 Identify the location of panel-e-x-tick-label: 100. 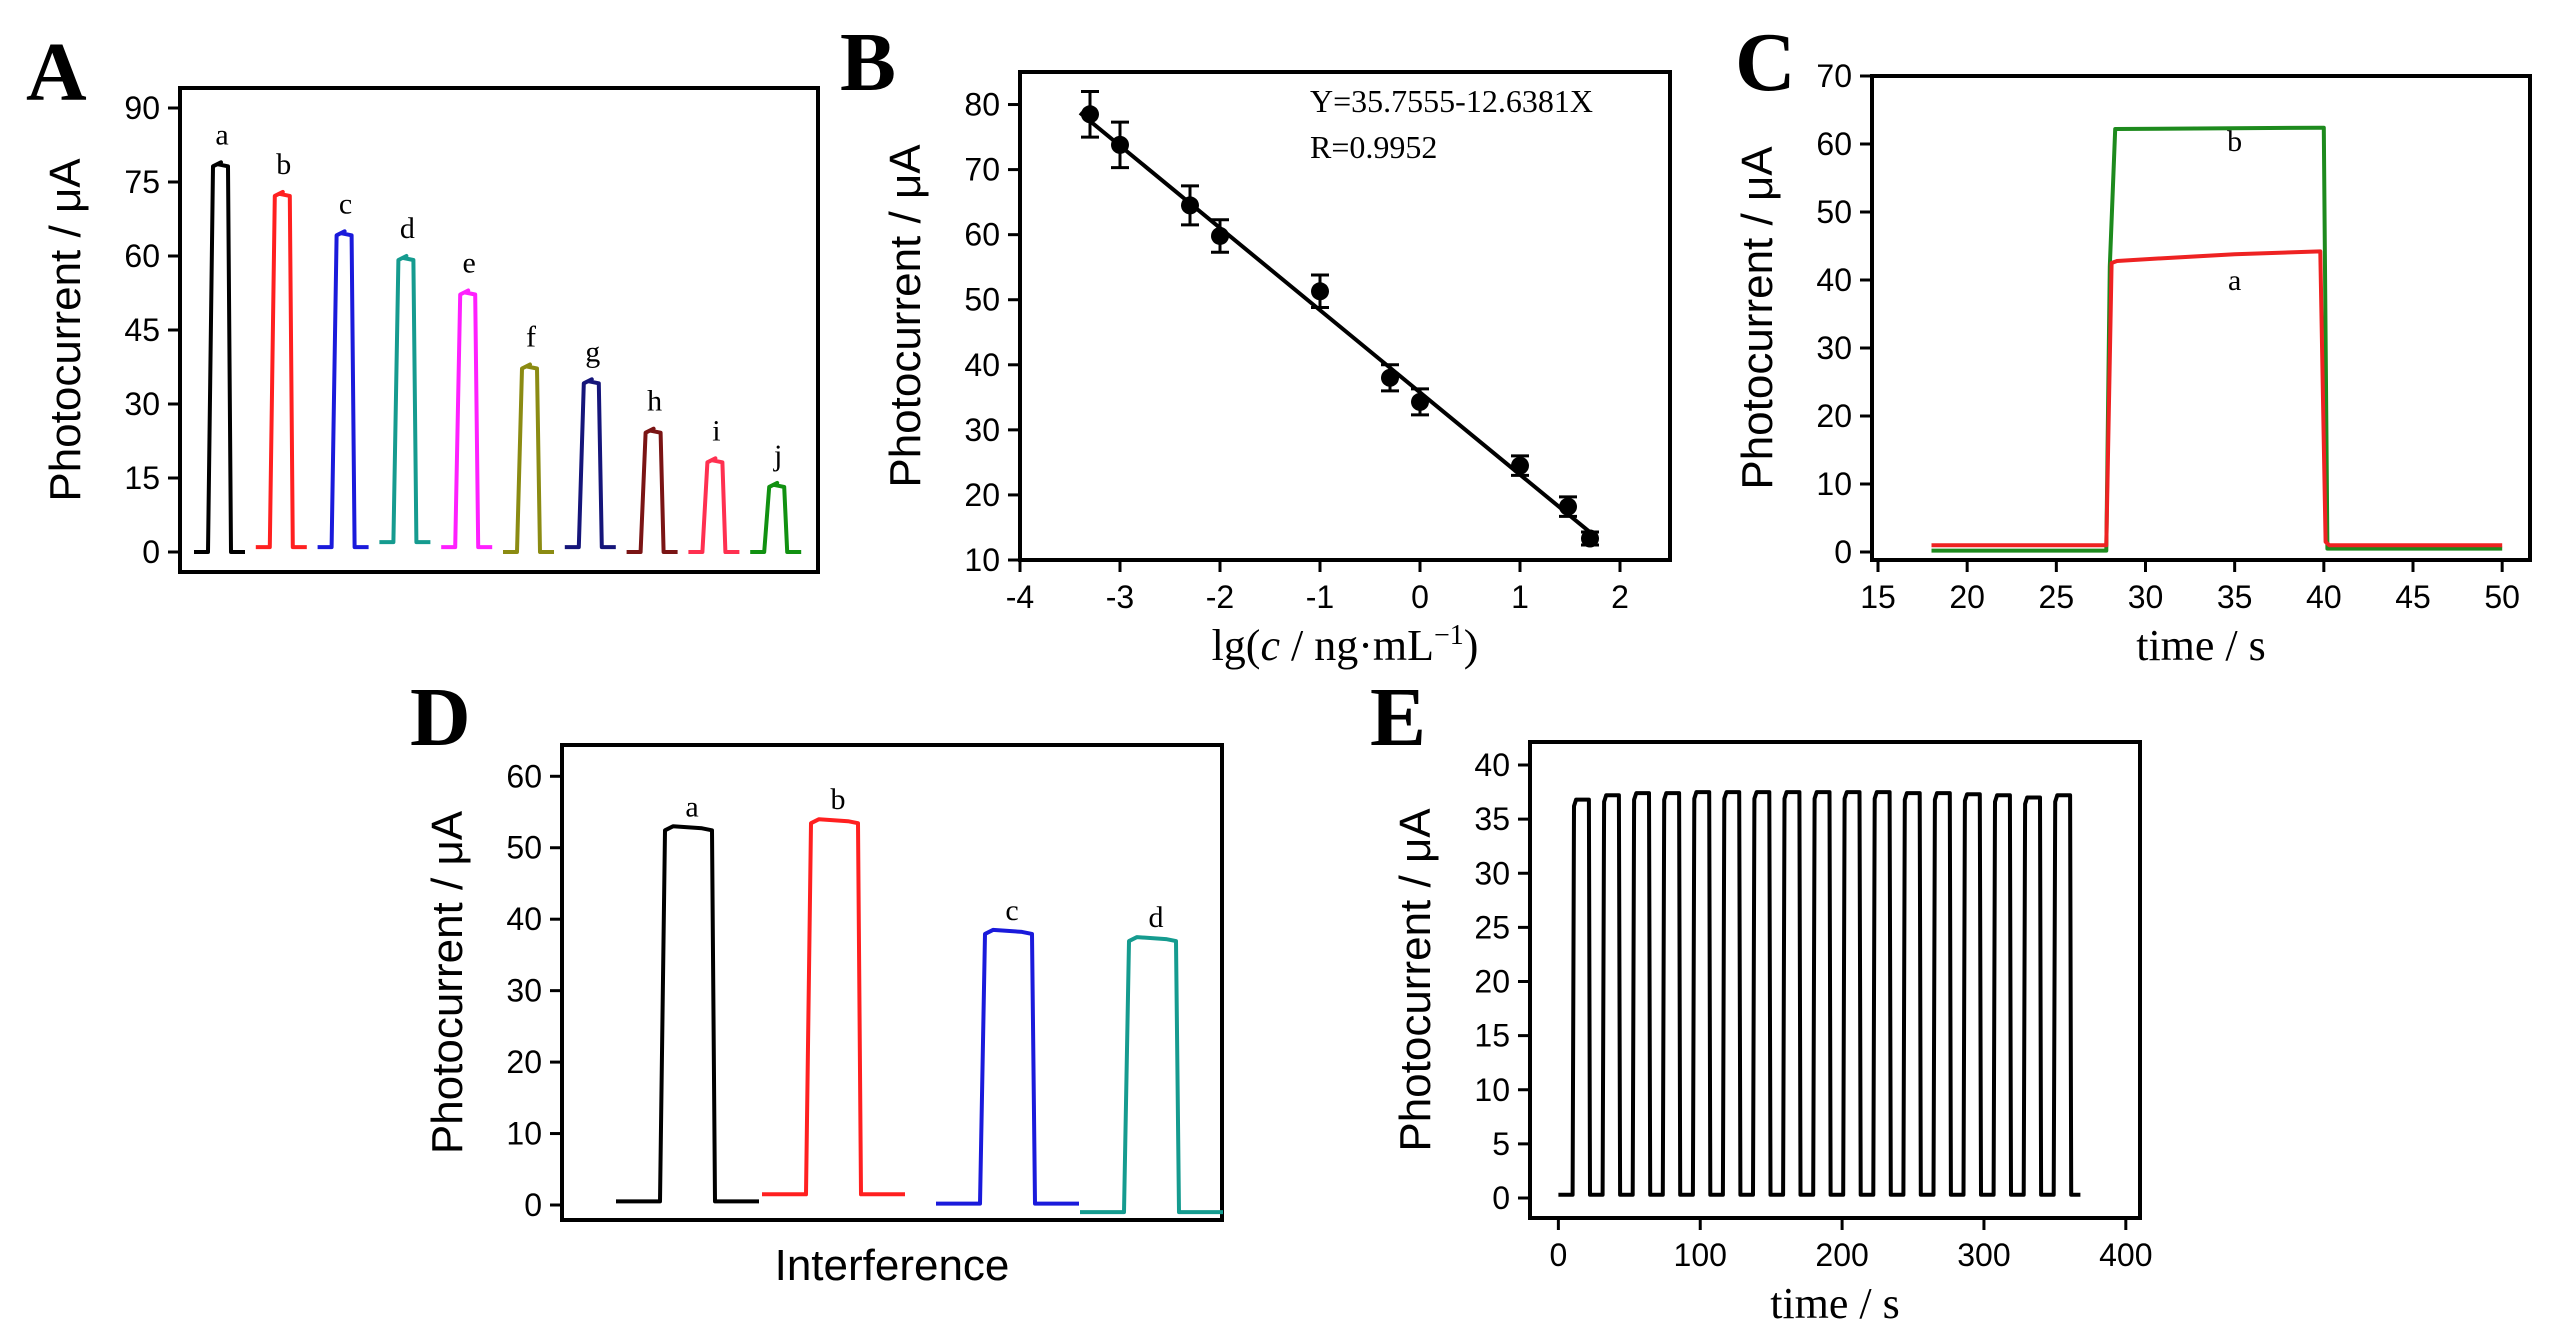
(1700, 1255).